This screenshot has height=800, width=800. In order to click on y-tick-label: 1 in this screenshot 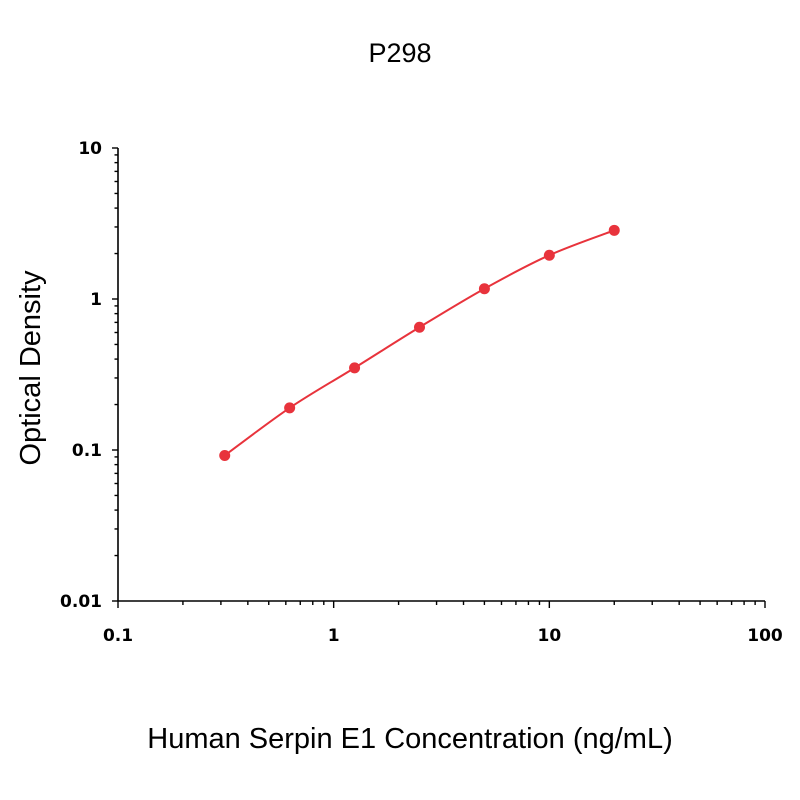, I will do `click(96, 300)`.